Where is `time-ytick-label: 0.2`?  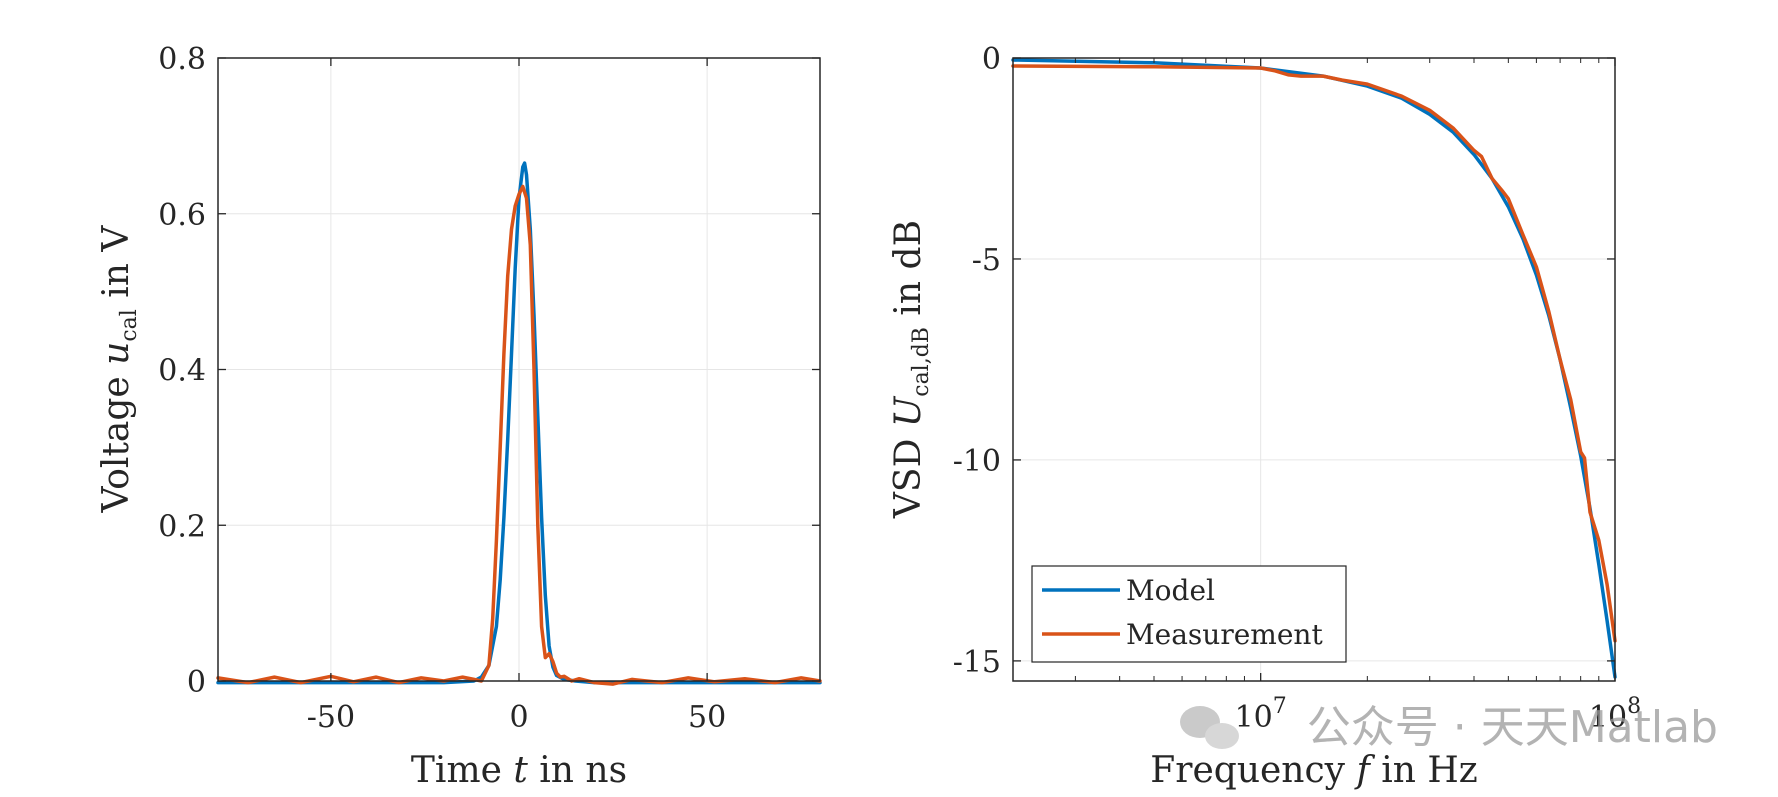 time-ytick-label: 0.2 is located at coordinates (182, 526).